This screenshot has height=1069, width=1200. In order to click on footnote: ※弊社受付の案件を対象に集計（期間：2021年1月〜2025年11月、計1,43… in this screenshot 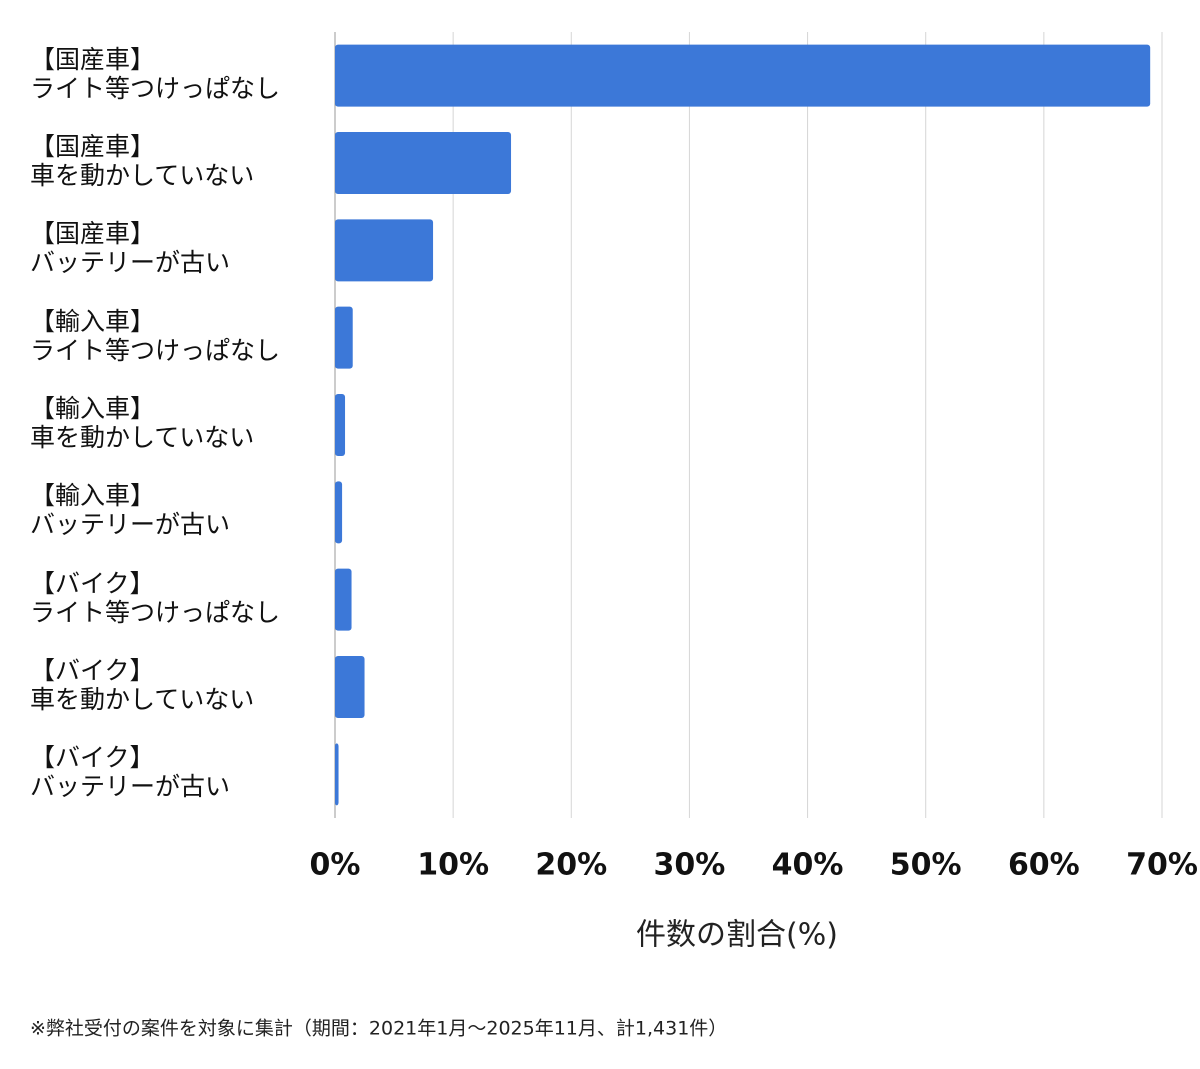, I will do `click(378, 1029)`.